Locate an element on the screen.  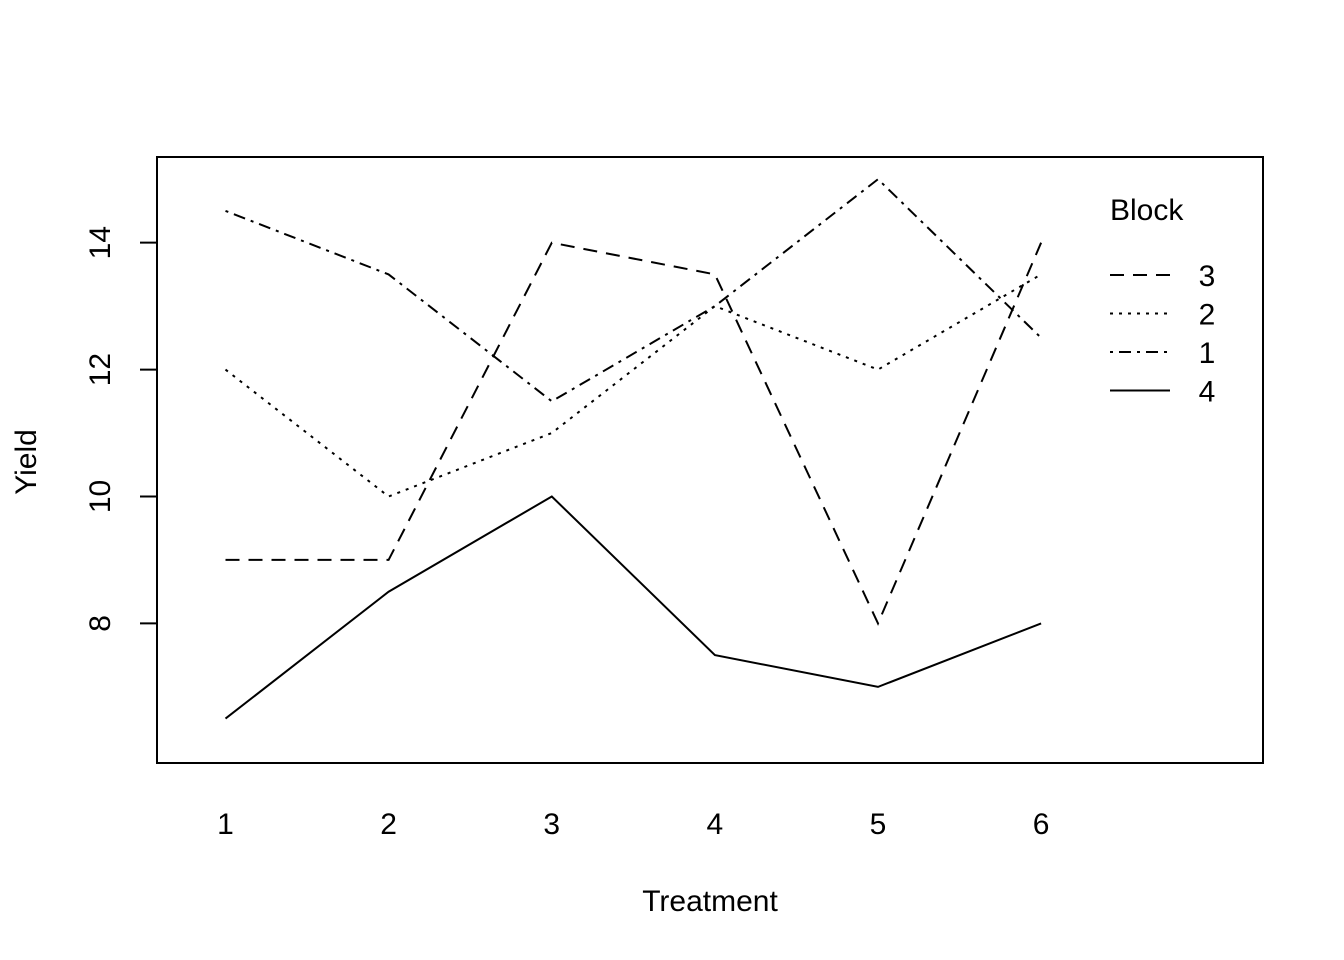
legend: Block 3 2 1 4 is located at coordinates (1162, 301).